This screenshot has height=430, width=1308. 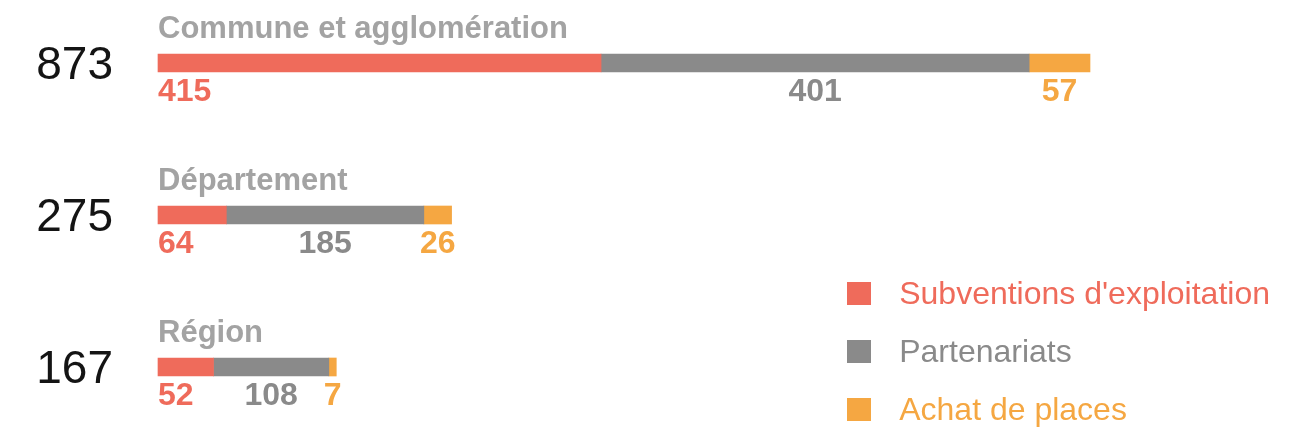 What do you see at coordinates (437, 242) in the screenshot?
I see `data-label: 26` at bounding box center [437, 242].